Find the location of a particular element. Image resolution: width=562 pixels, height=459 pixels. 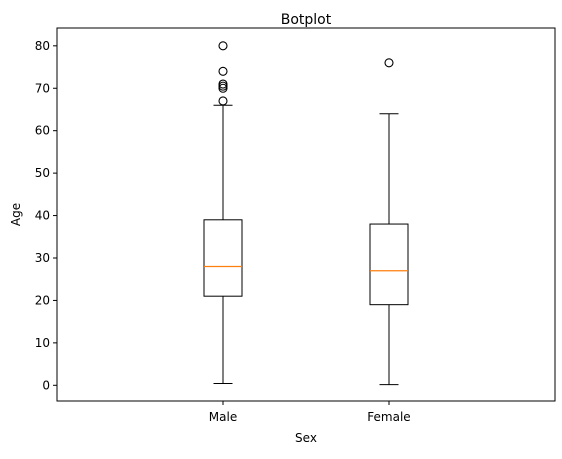

y-tick-label: 80 is located at coordinates (42, 46).